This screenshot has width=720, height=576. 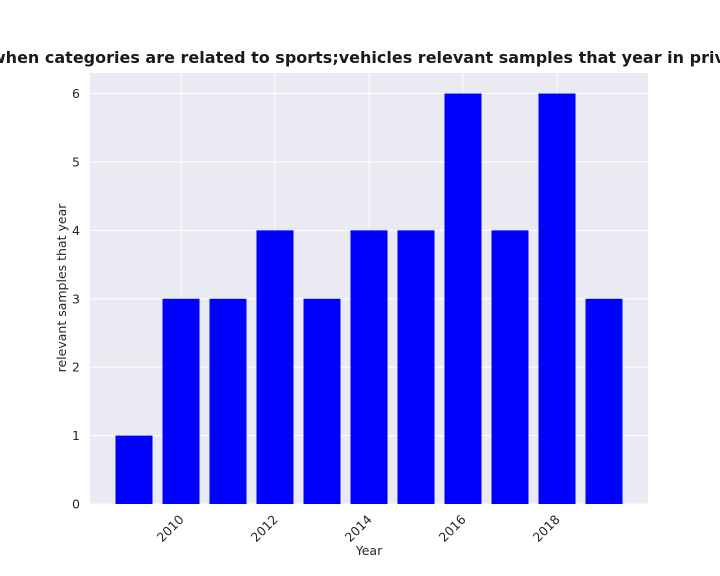 I want to click on bar-2011, so click(x=228, y=401).